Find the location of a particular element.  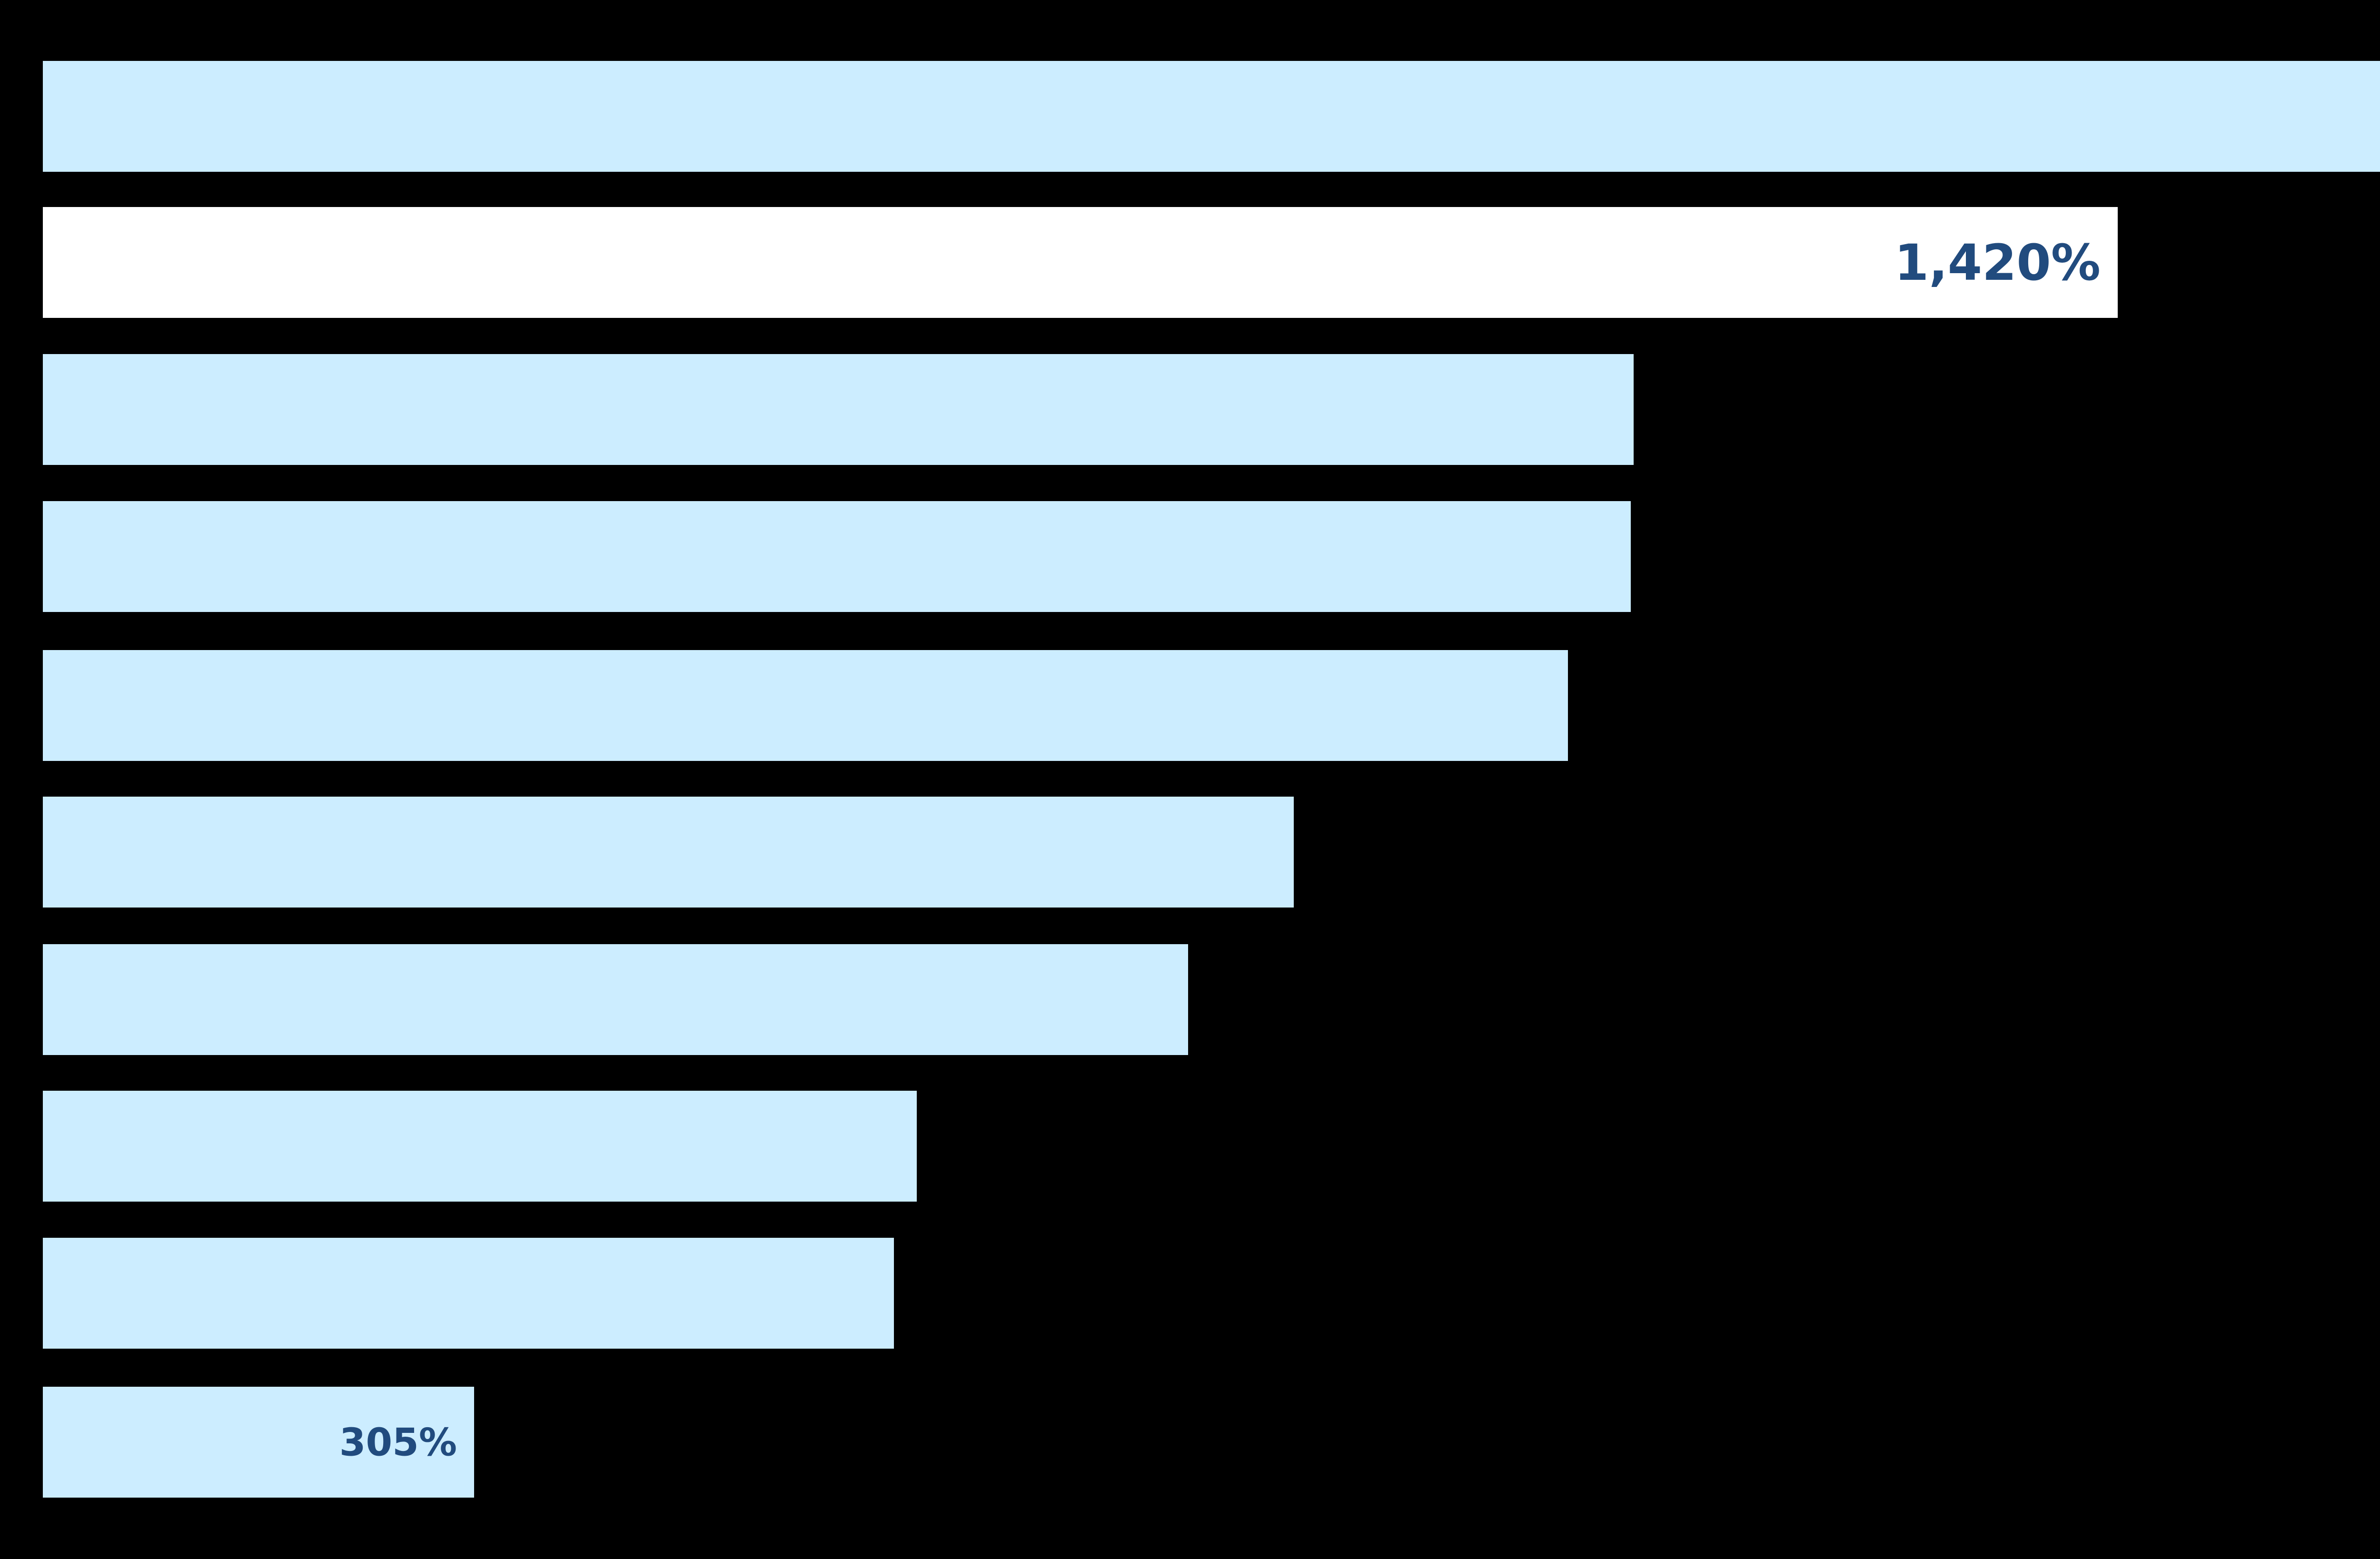

bar-2-value-label: 1,420% is located at coordinates (1997, 262).